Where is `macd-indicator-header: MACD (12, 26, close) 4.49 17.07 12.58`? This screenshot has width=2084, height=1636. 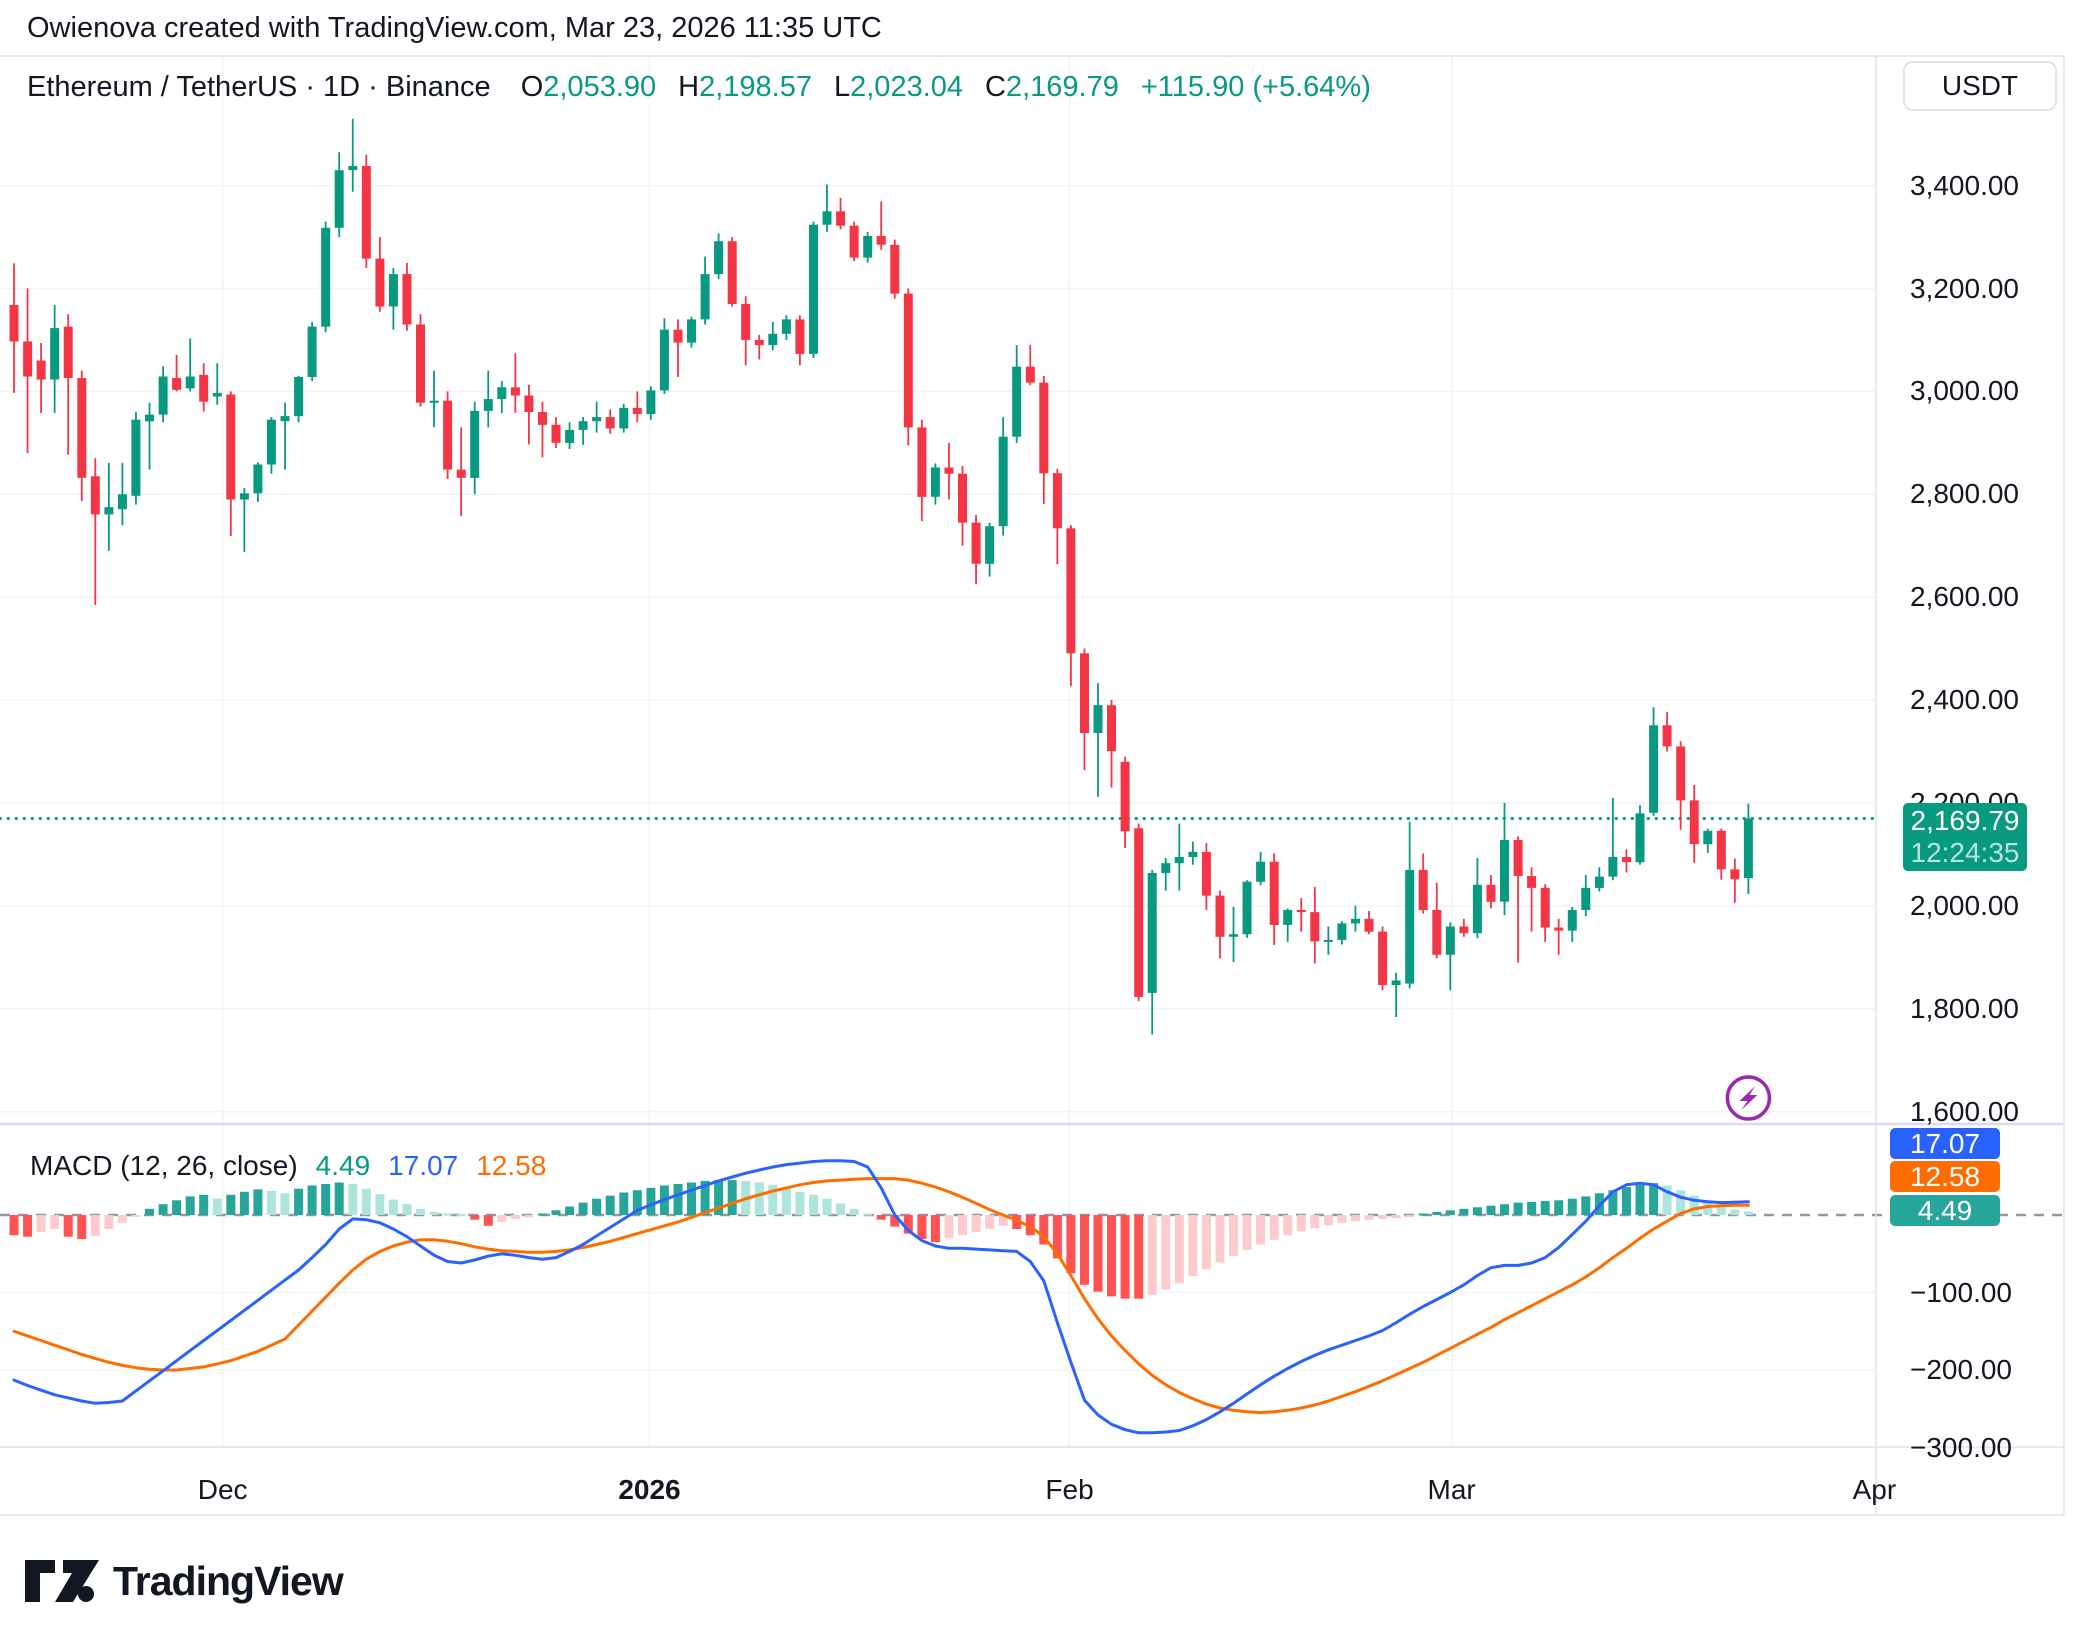
macd-indicator-header: MACD (12, 26, close) 4.49 17.07 12.58 is located at coordinates (288, 1166).